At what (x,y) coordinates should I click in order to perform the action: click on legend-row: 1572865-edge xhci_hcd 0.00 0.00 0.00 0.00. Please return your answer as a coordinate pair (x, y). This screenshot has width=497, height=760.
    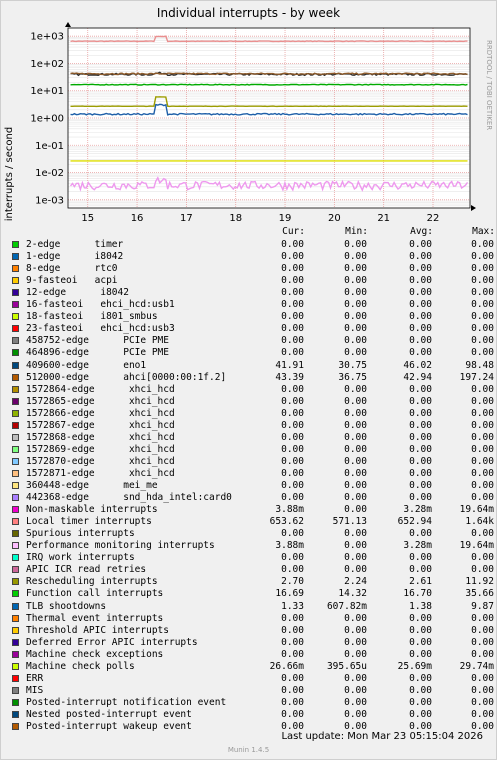
    Looking at the image, I should click on (253, 401).